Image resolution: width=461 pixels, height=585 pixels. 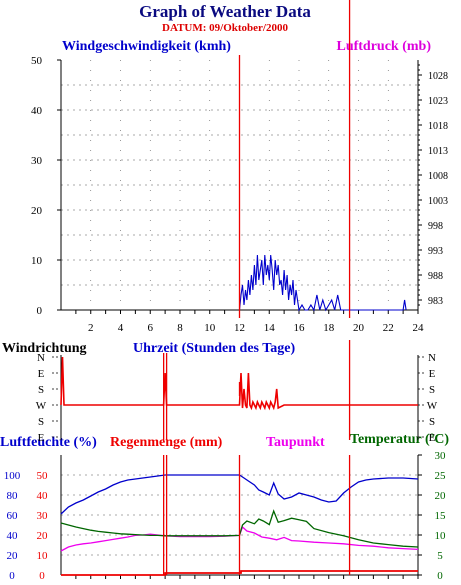 What do you see at coordinates (388, 328) in the screenshot?
I see `x-tick-label: 22` at bounding box center [388, 328].